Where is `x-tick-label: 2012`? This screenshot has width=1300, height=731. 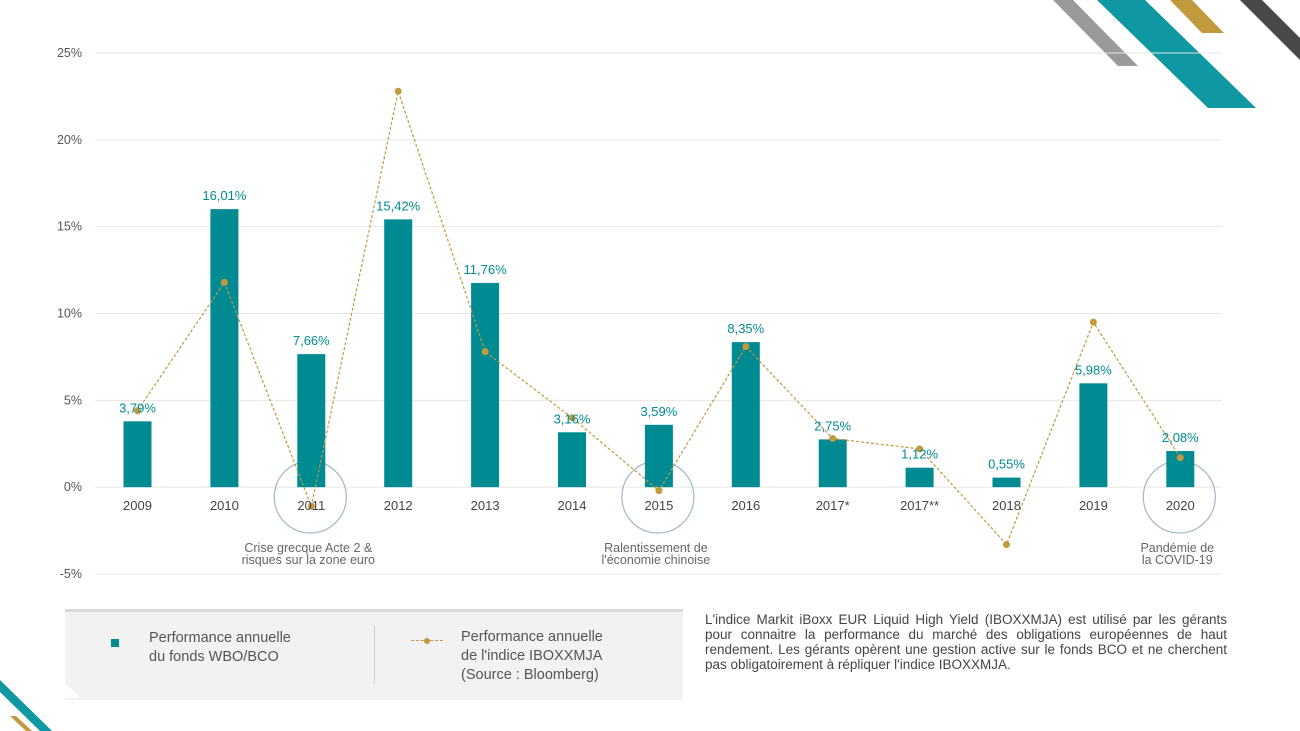
x-tick-label: 2012 is located at coordinates (398, 505).